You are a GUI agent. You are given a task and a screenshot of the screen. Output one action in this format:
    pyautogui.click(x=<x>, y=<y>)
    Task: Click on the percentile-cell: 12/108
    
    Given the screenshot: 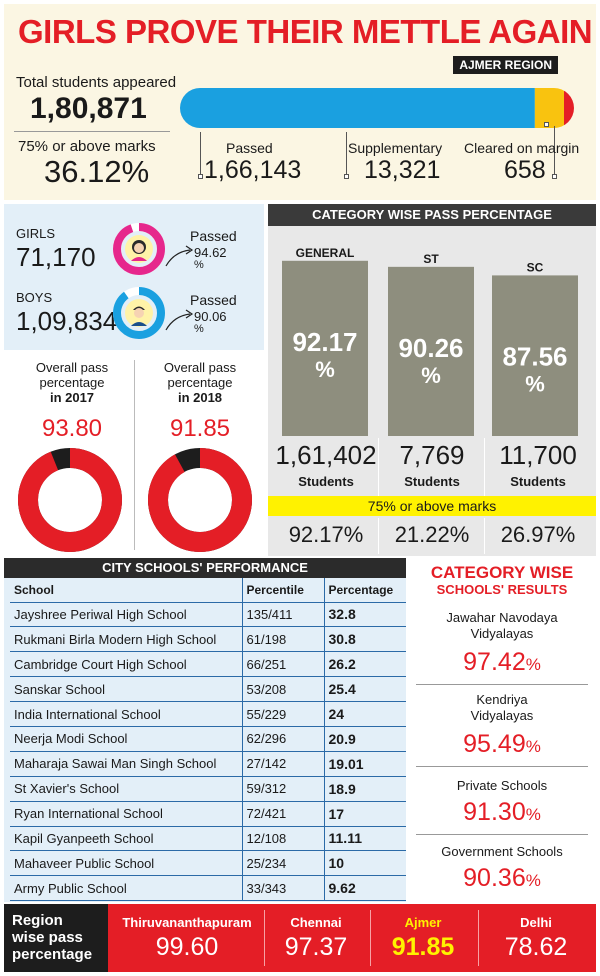 What is the action you would take?
    pyautogui.click(x=282, y=839)
    